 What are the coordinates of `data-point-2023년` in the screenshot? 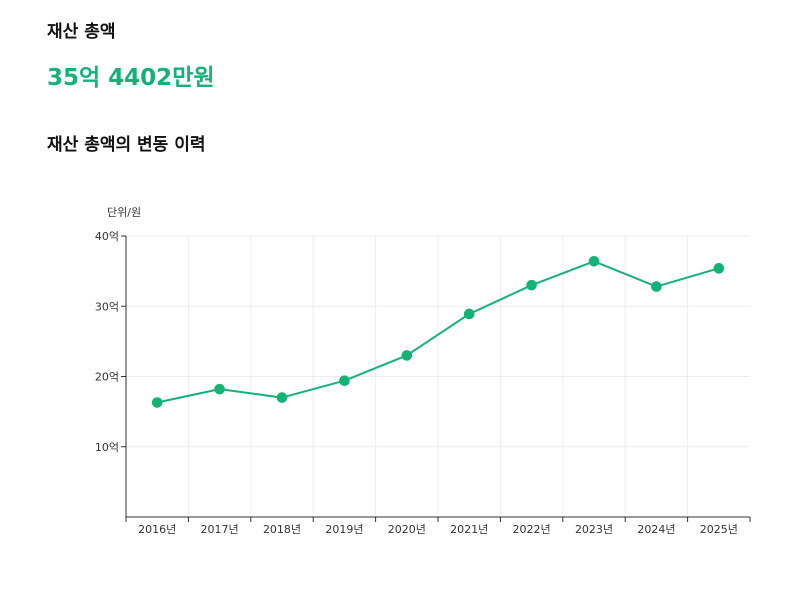 It's located at (594, 261).